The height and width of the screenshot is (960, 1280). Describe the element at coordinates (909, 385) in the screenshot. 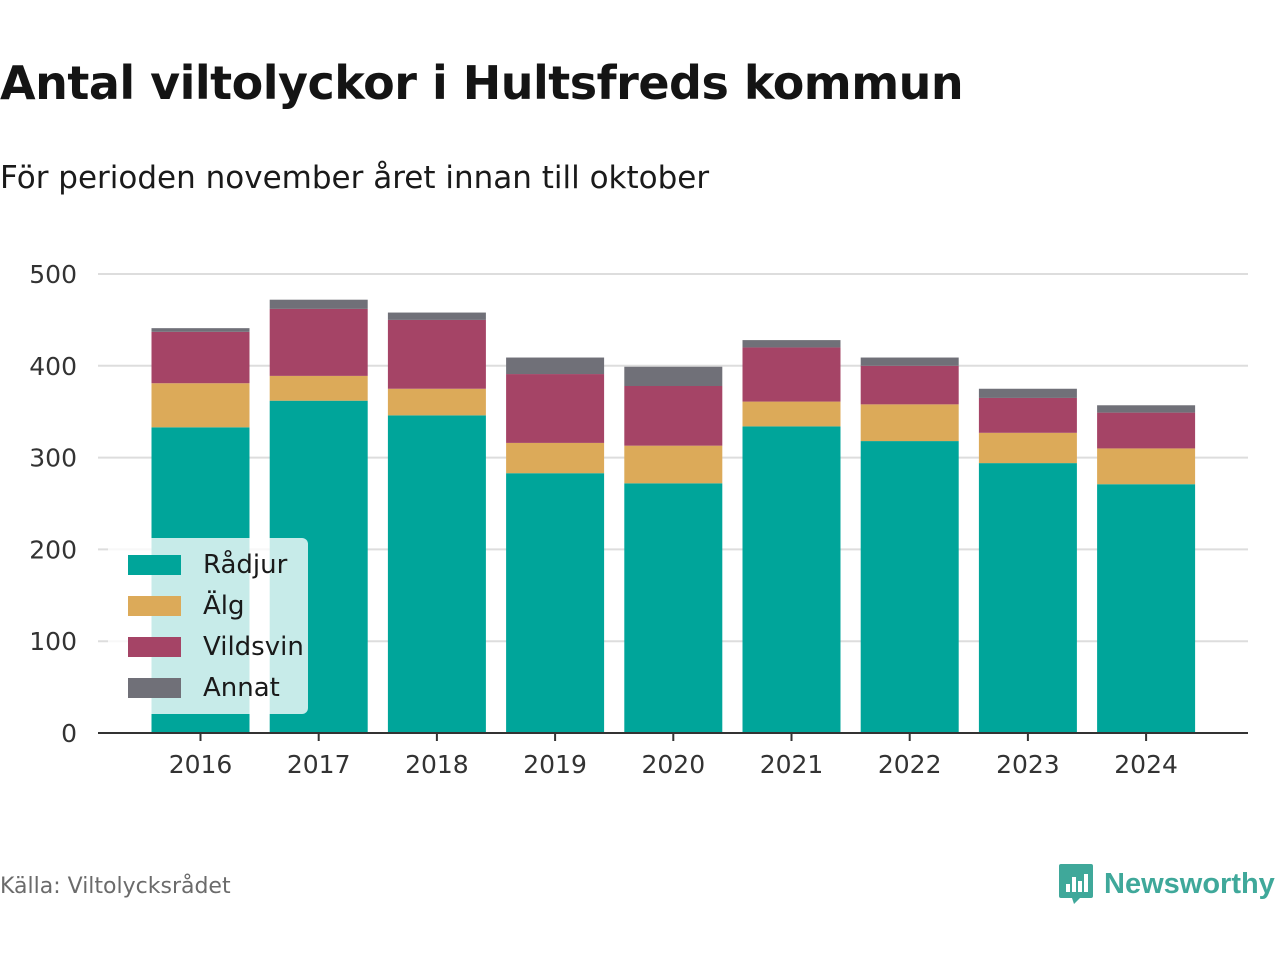

I see `bar-2022-vildsvin` at that location.